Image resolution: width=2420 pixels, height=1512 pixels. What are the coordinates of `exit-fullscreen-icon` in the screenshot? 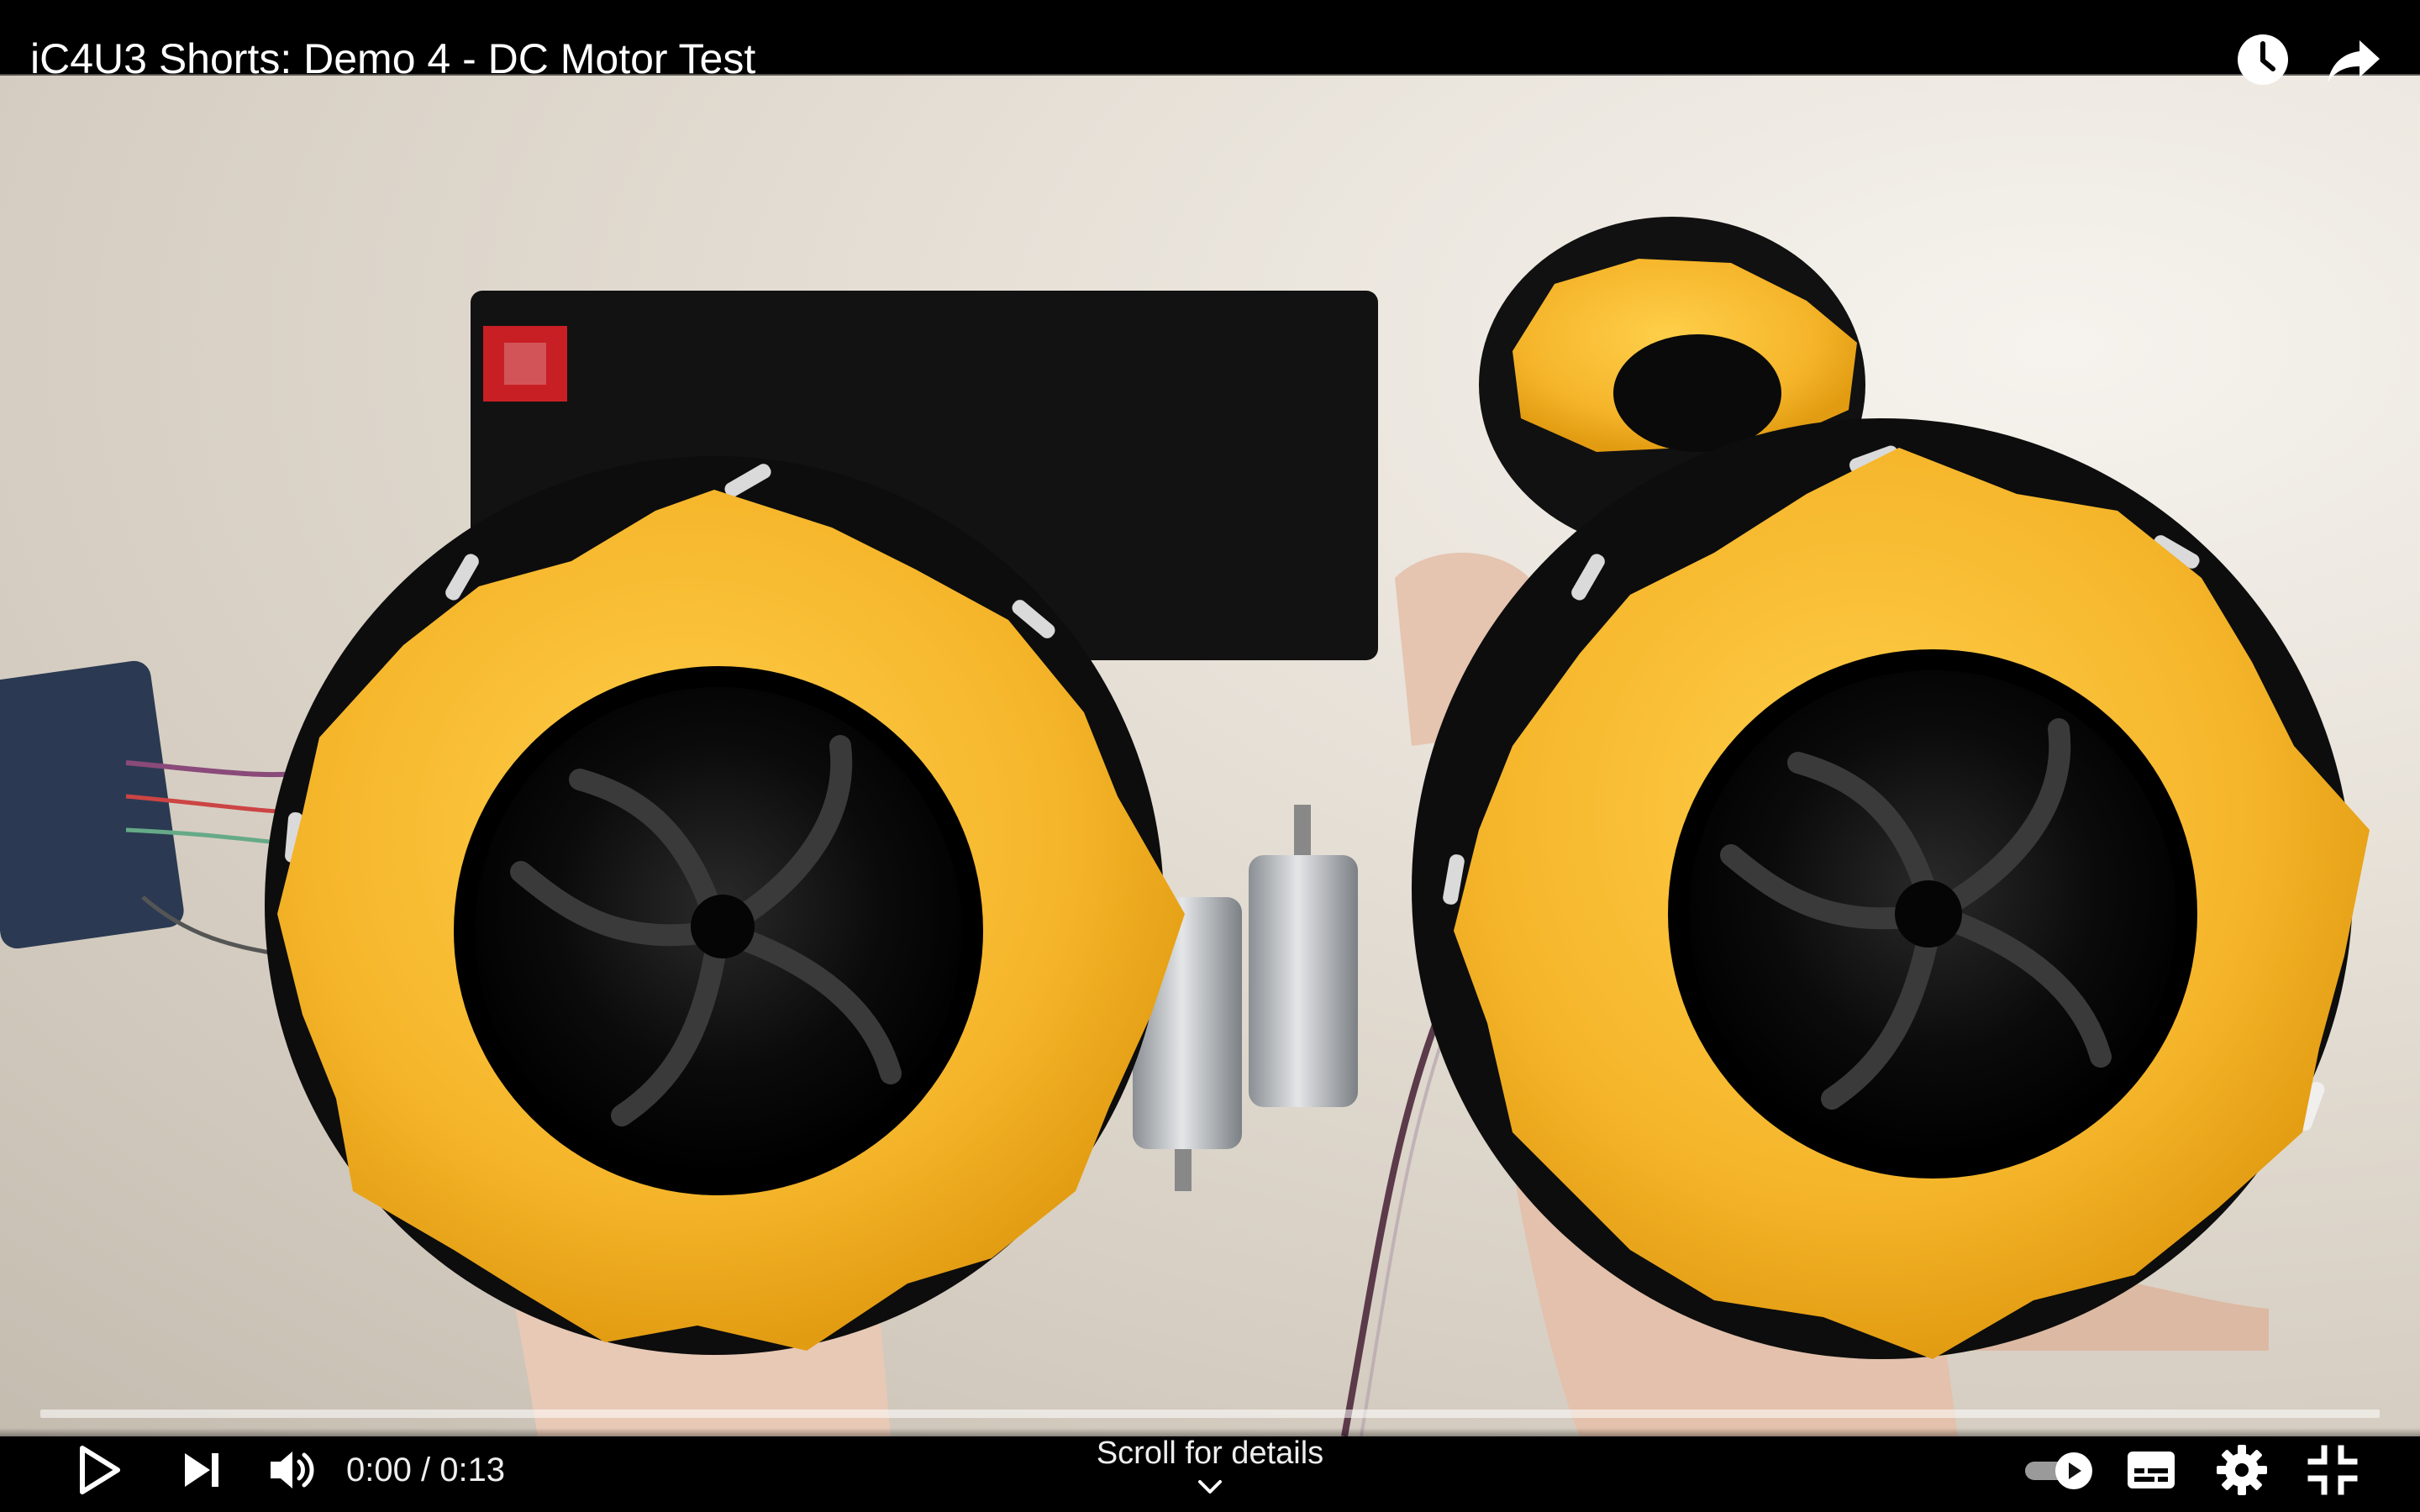 It's located at (2332, 1470).